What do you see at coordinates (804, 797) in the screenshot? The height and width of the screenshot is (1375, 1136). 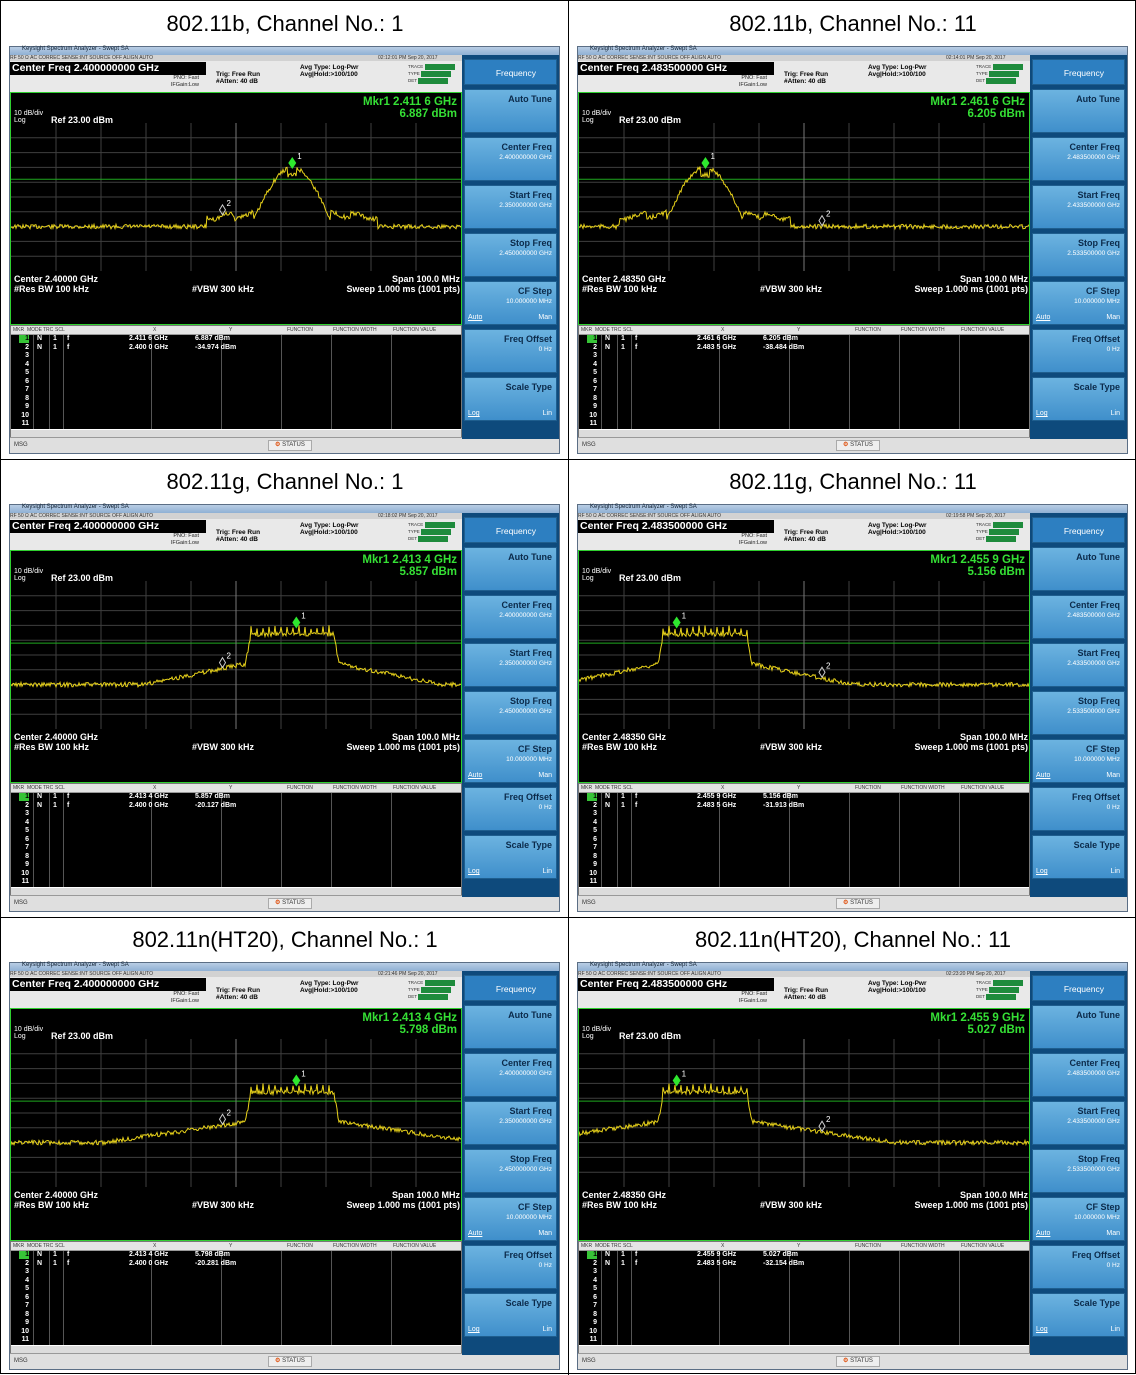 I see `table-row: 1 N 1 f 2.455 9 GHz 5.156 dBm` at bounding box center [804, 797].